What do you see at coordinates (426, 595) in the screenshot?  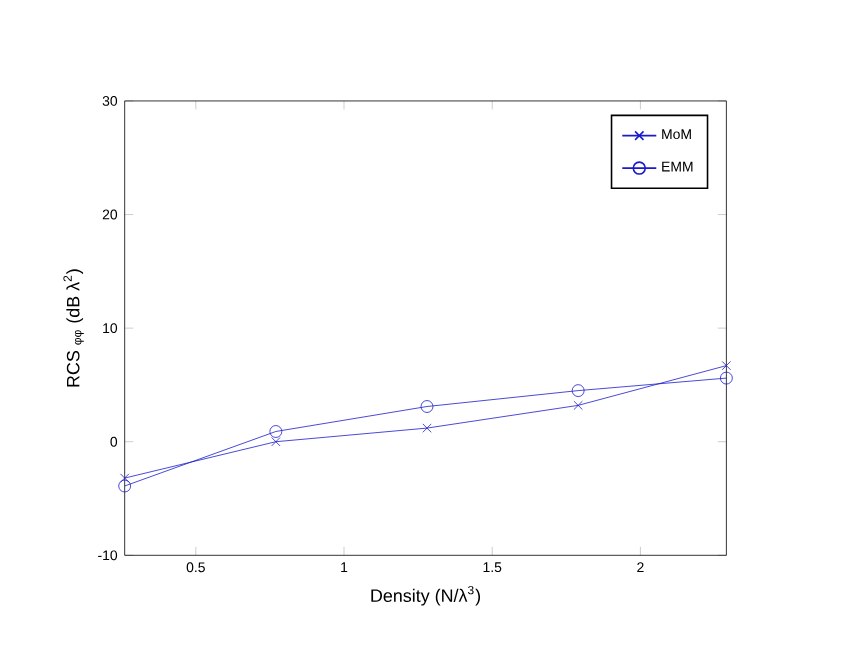 I see `x-axis-title: Density (N/λ$^{3}$)` at bounding box center [426, 595].